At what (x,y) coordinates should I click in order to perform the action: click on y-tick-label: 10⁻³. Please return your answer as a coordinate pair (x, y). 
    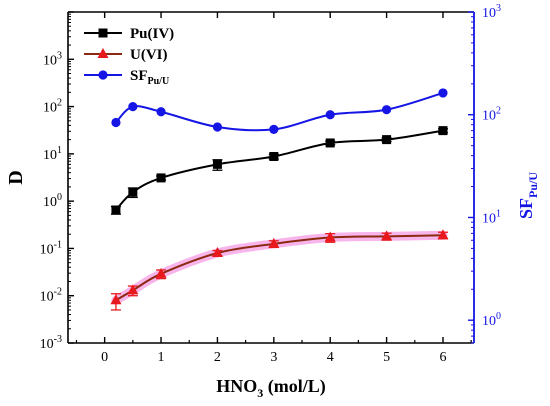
    Looking at the image, I should click on (51, 343).